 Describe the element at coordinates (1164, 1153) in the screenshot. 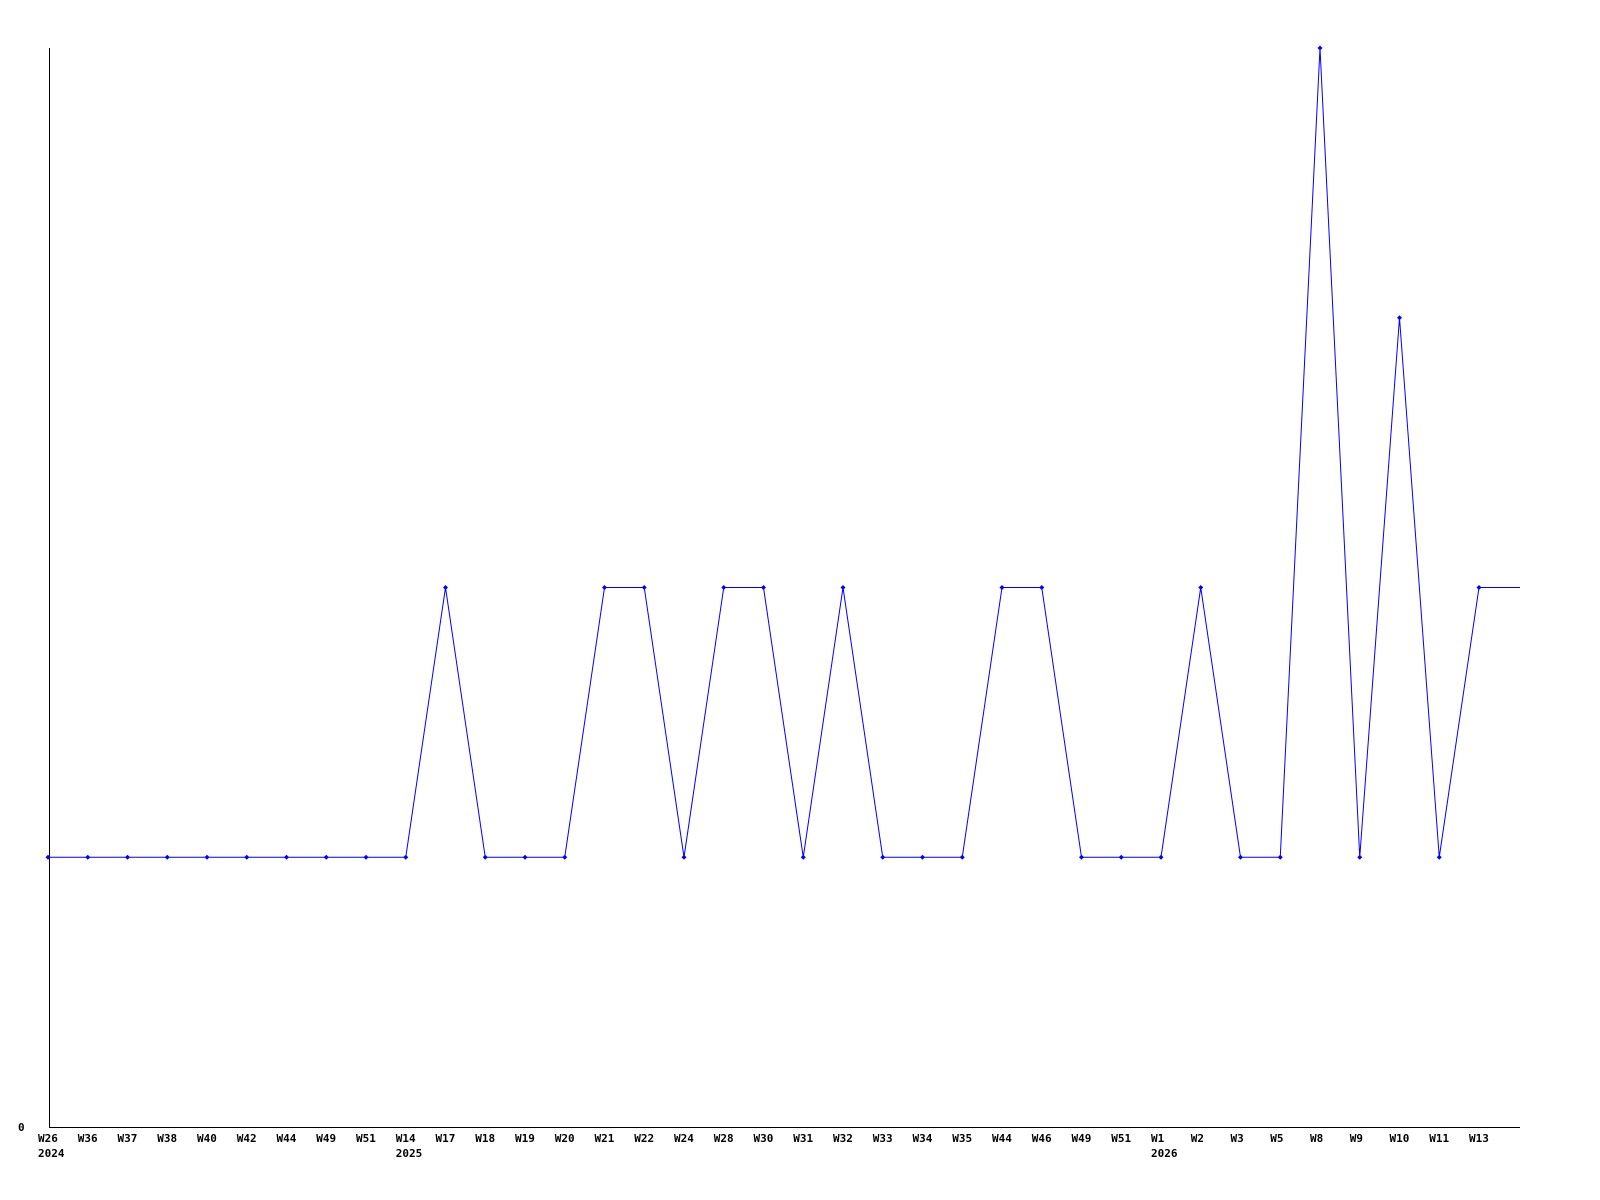

I see `x-year-label: 2026` at that location.